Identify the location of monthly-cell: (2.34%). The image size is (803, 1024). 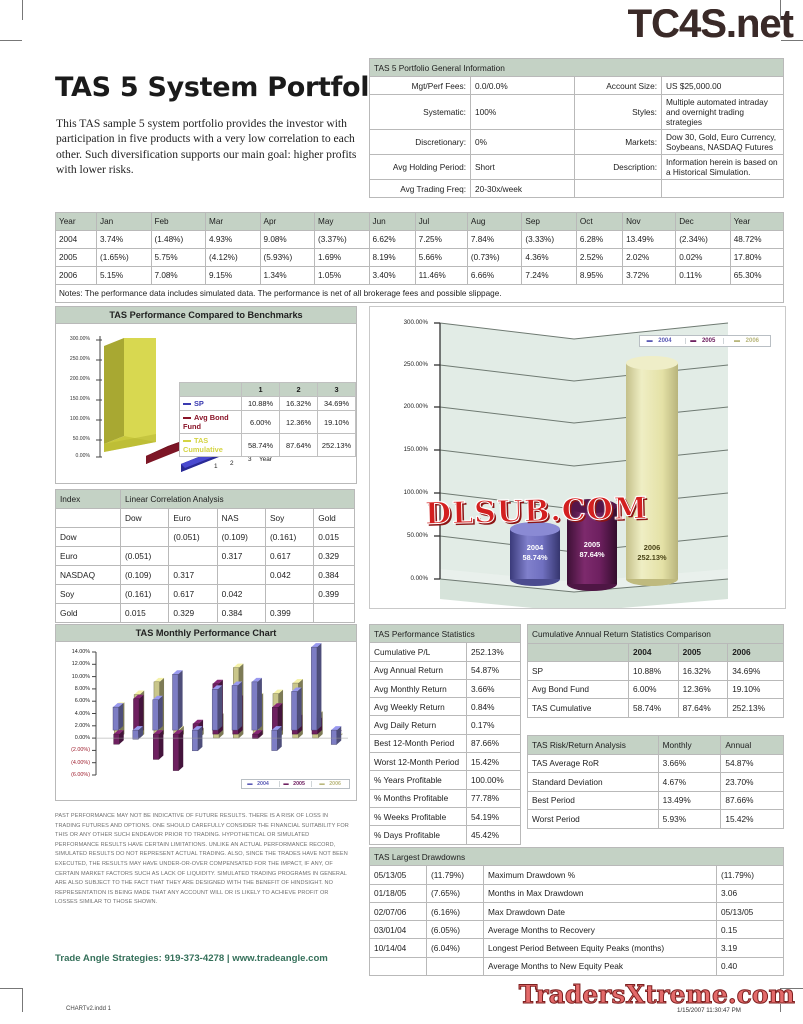
(703, 239).